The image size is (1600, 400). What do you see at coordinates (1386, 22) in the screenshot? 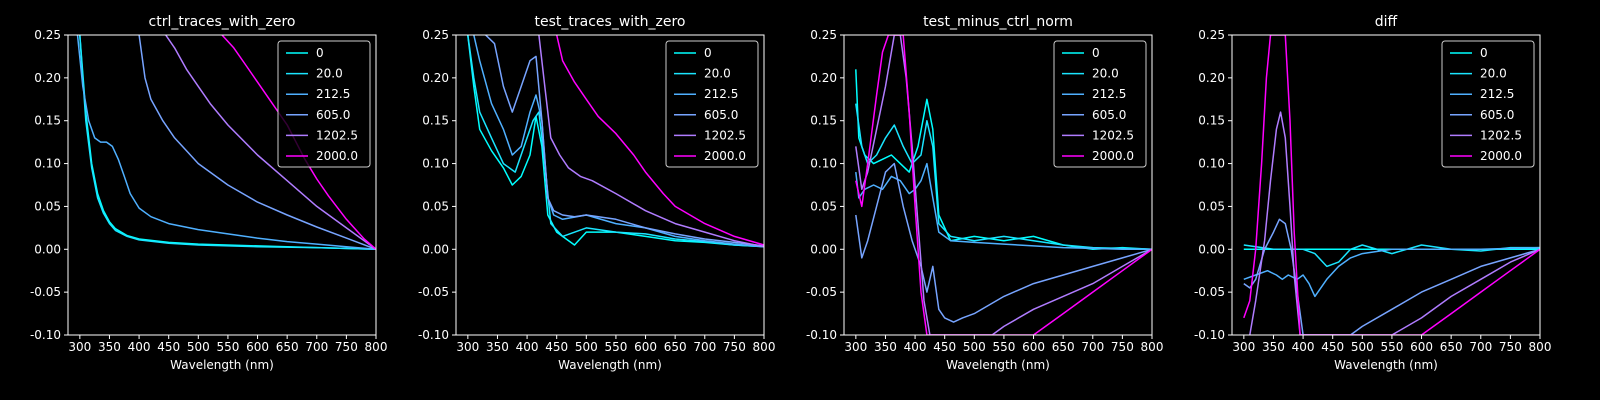
I see `chart-title: diff` at bounding box center [1386, 22].